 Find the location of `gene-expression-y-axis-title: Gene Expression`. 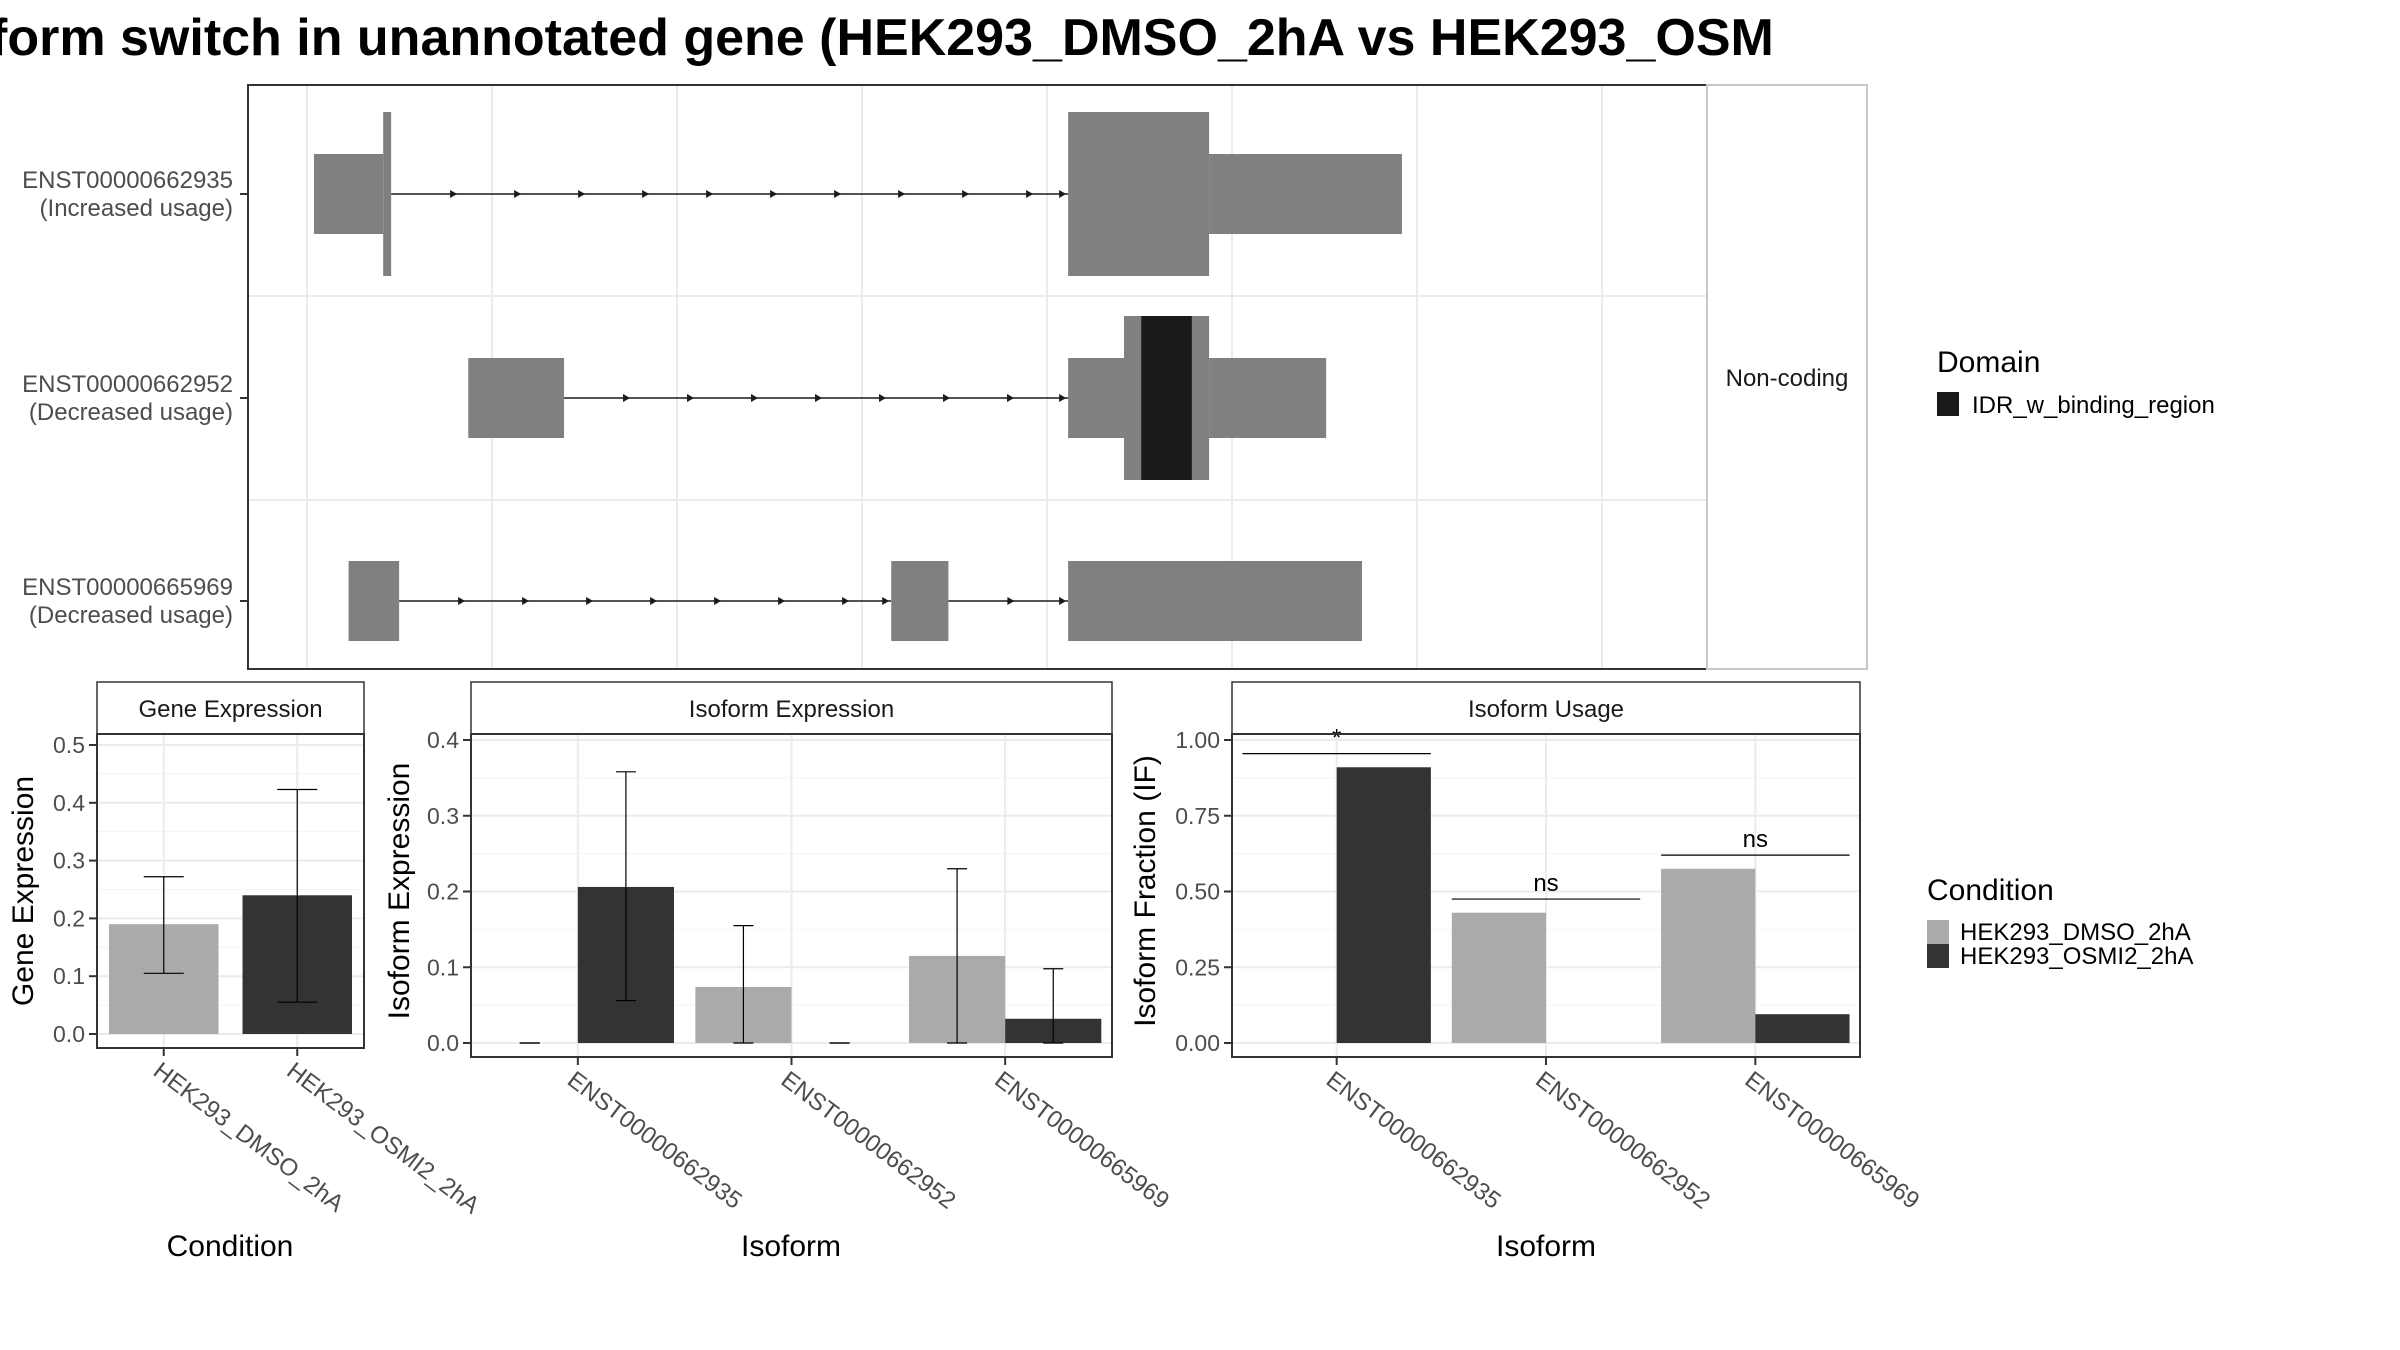

gene-expression-y-axis-title: Gene Expression is located at coordinates (23, 891).